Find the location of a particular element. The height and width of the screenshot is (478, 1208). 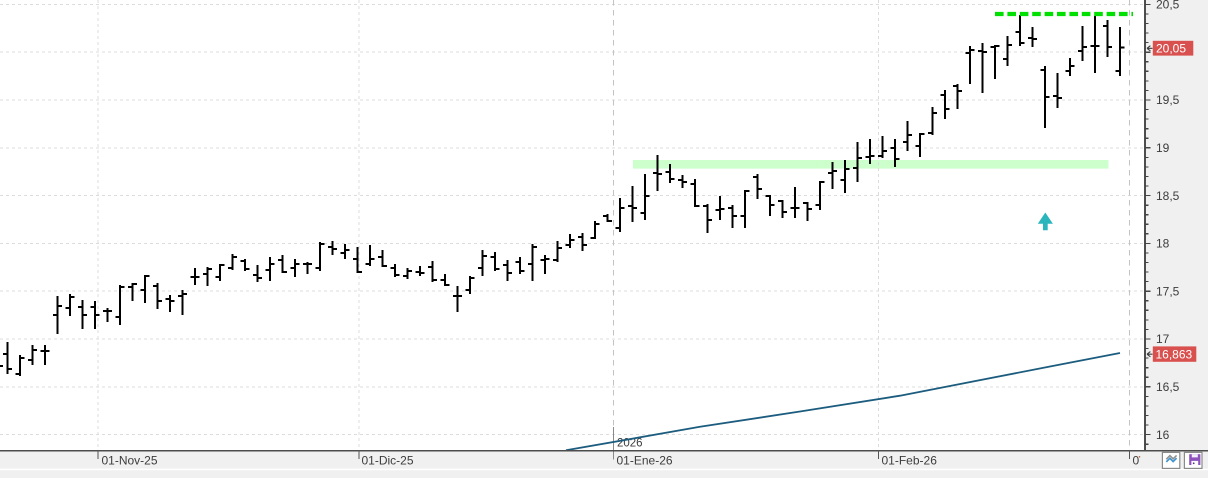

svg-text: 01-Ene-26 is located at coordinates (645, 460).